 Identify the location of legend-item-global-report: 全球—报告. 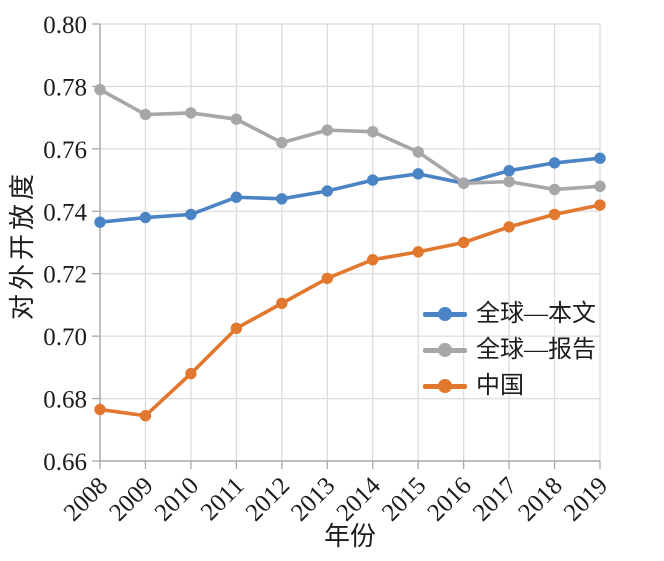
(509, 350).